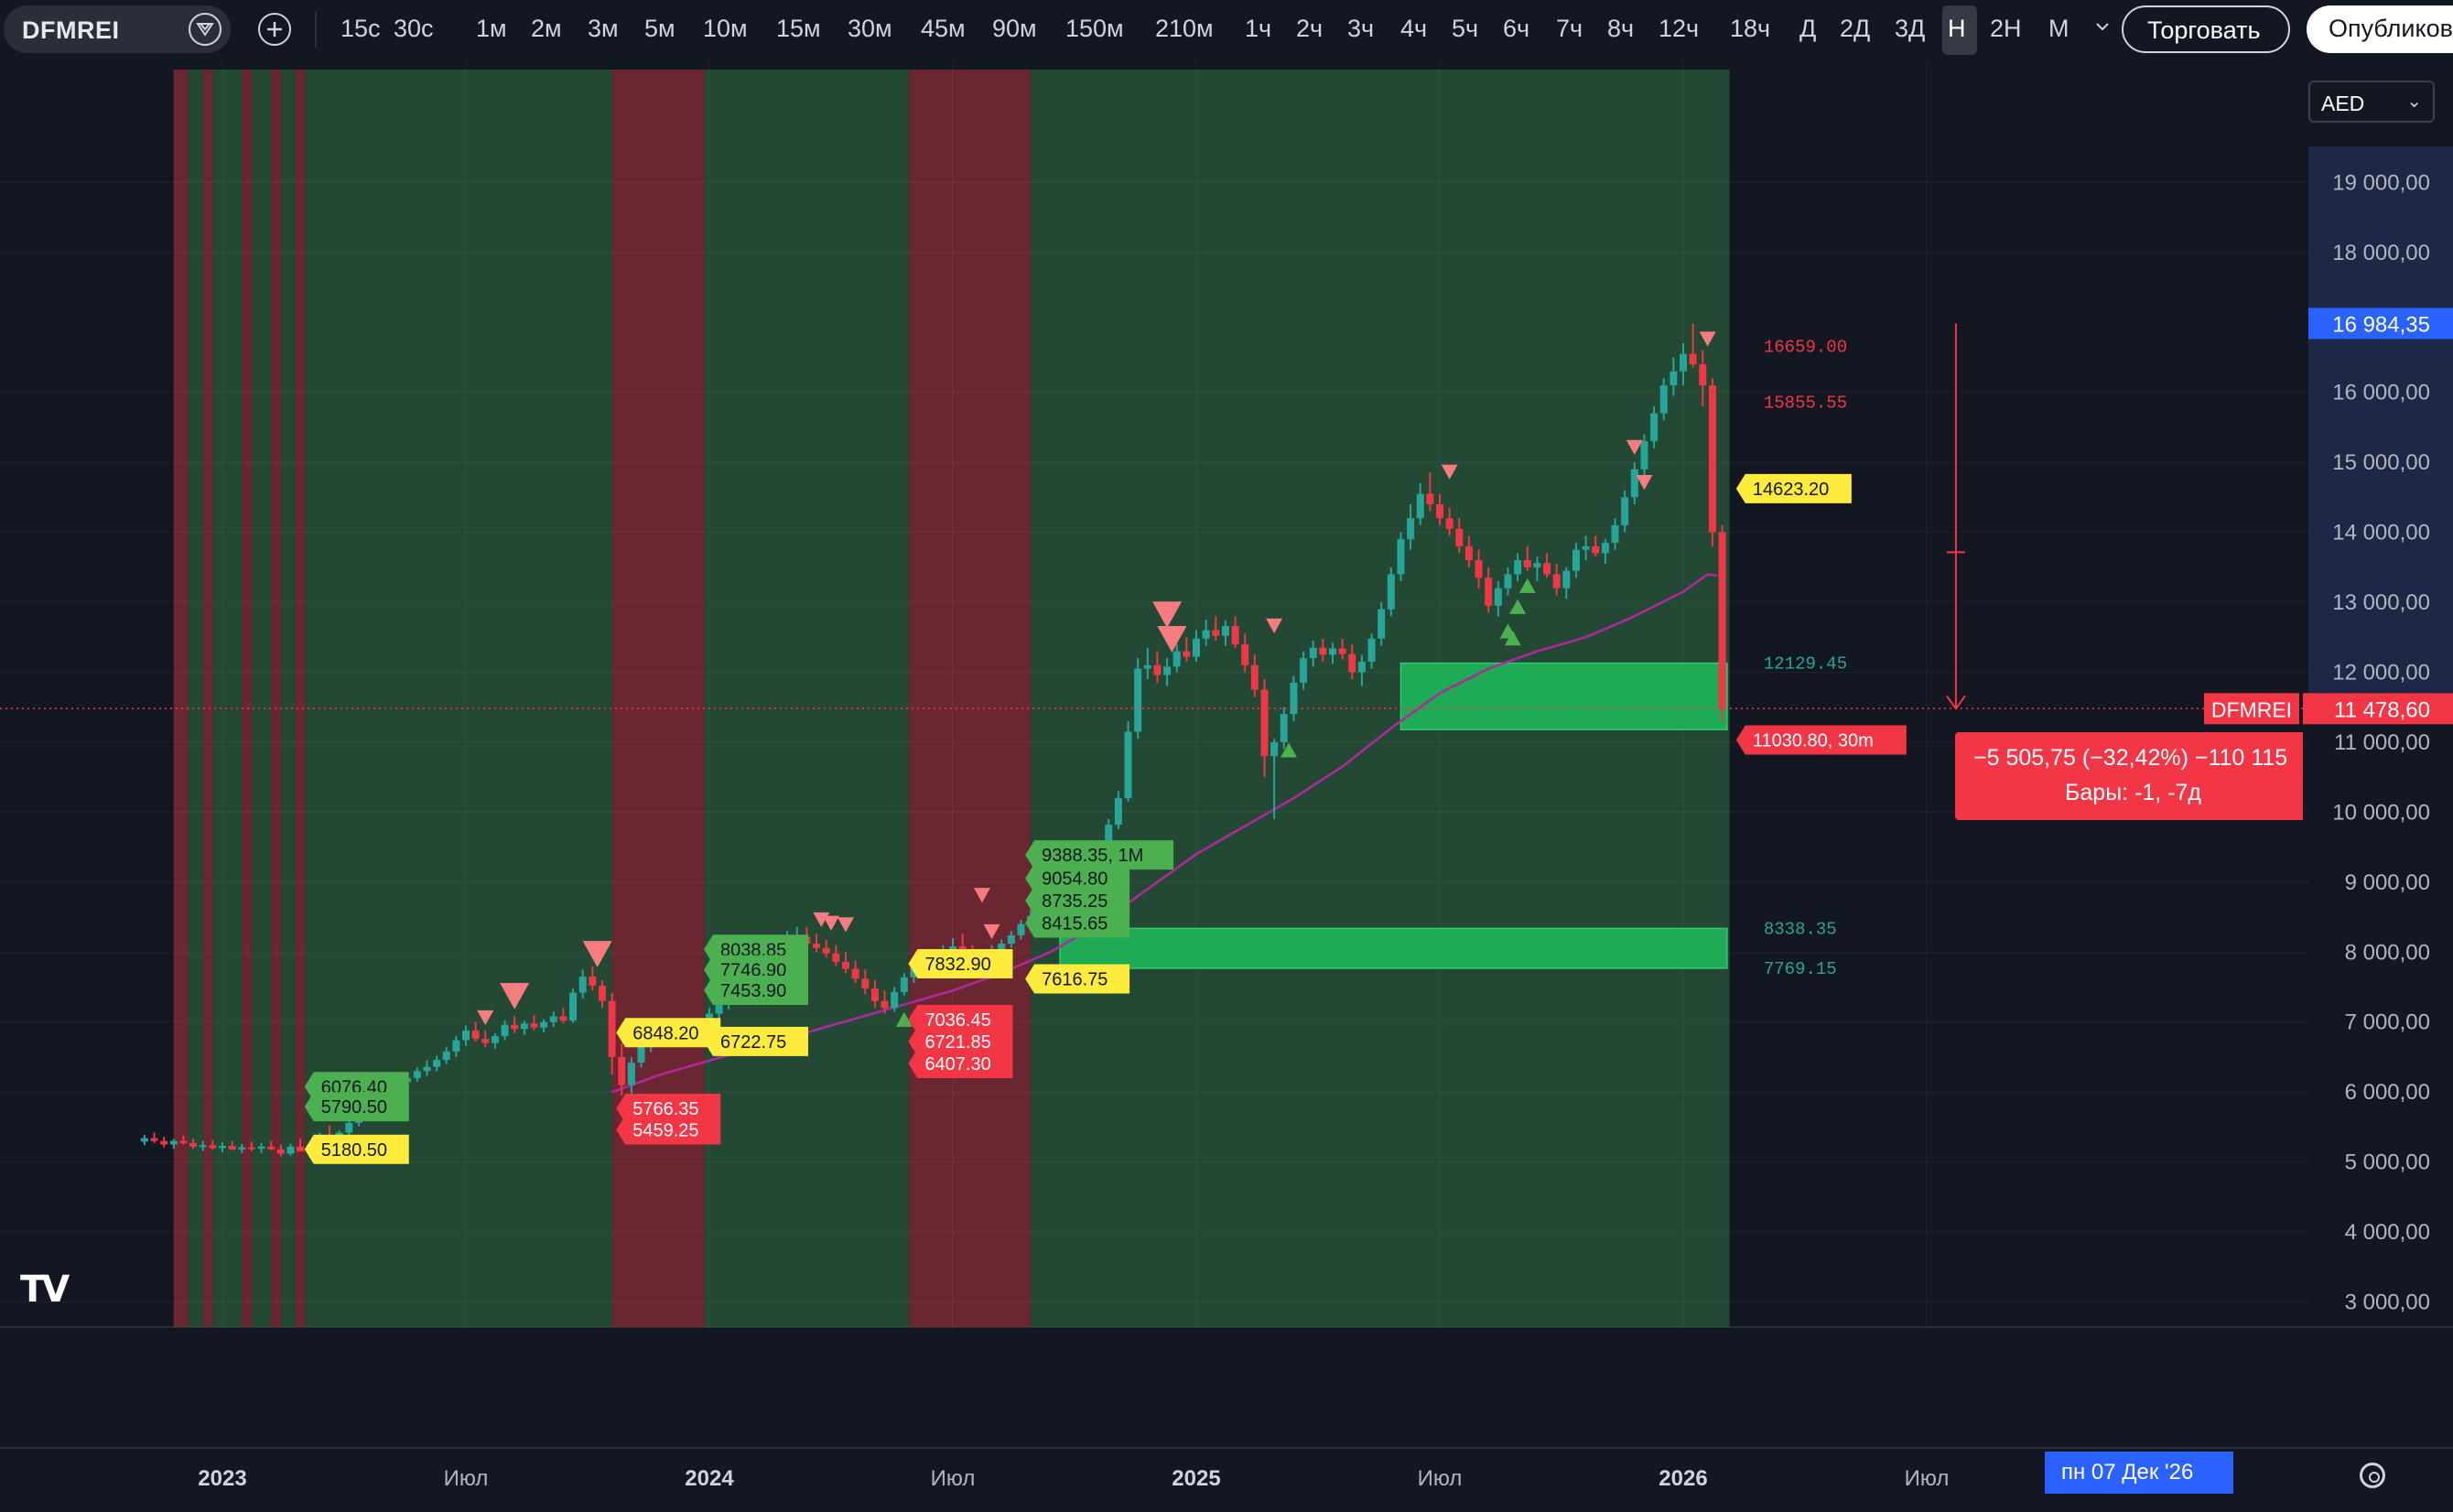 This screenshot has height=1512, width=2453. What do you see at coordinates (1184, 28) in the screenshot?
I see `timeframe-13: 210м` at bounding box center [1184, 28].